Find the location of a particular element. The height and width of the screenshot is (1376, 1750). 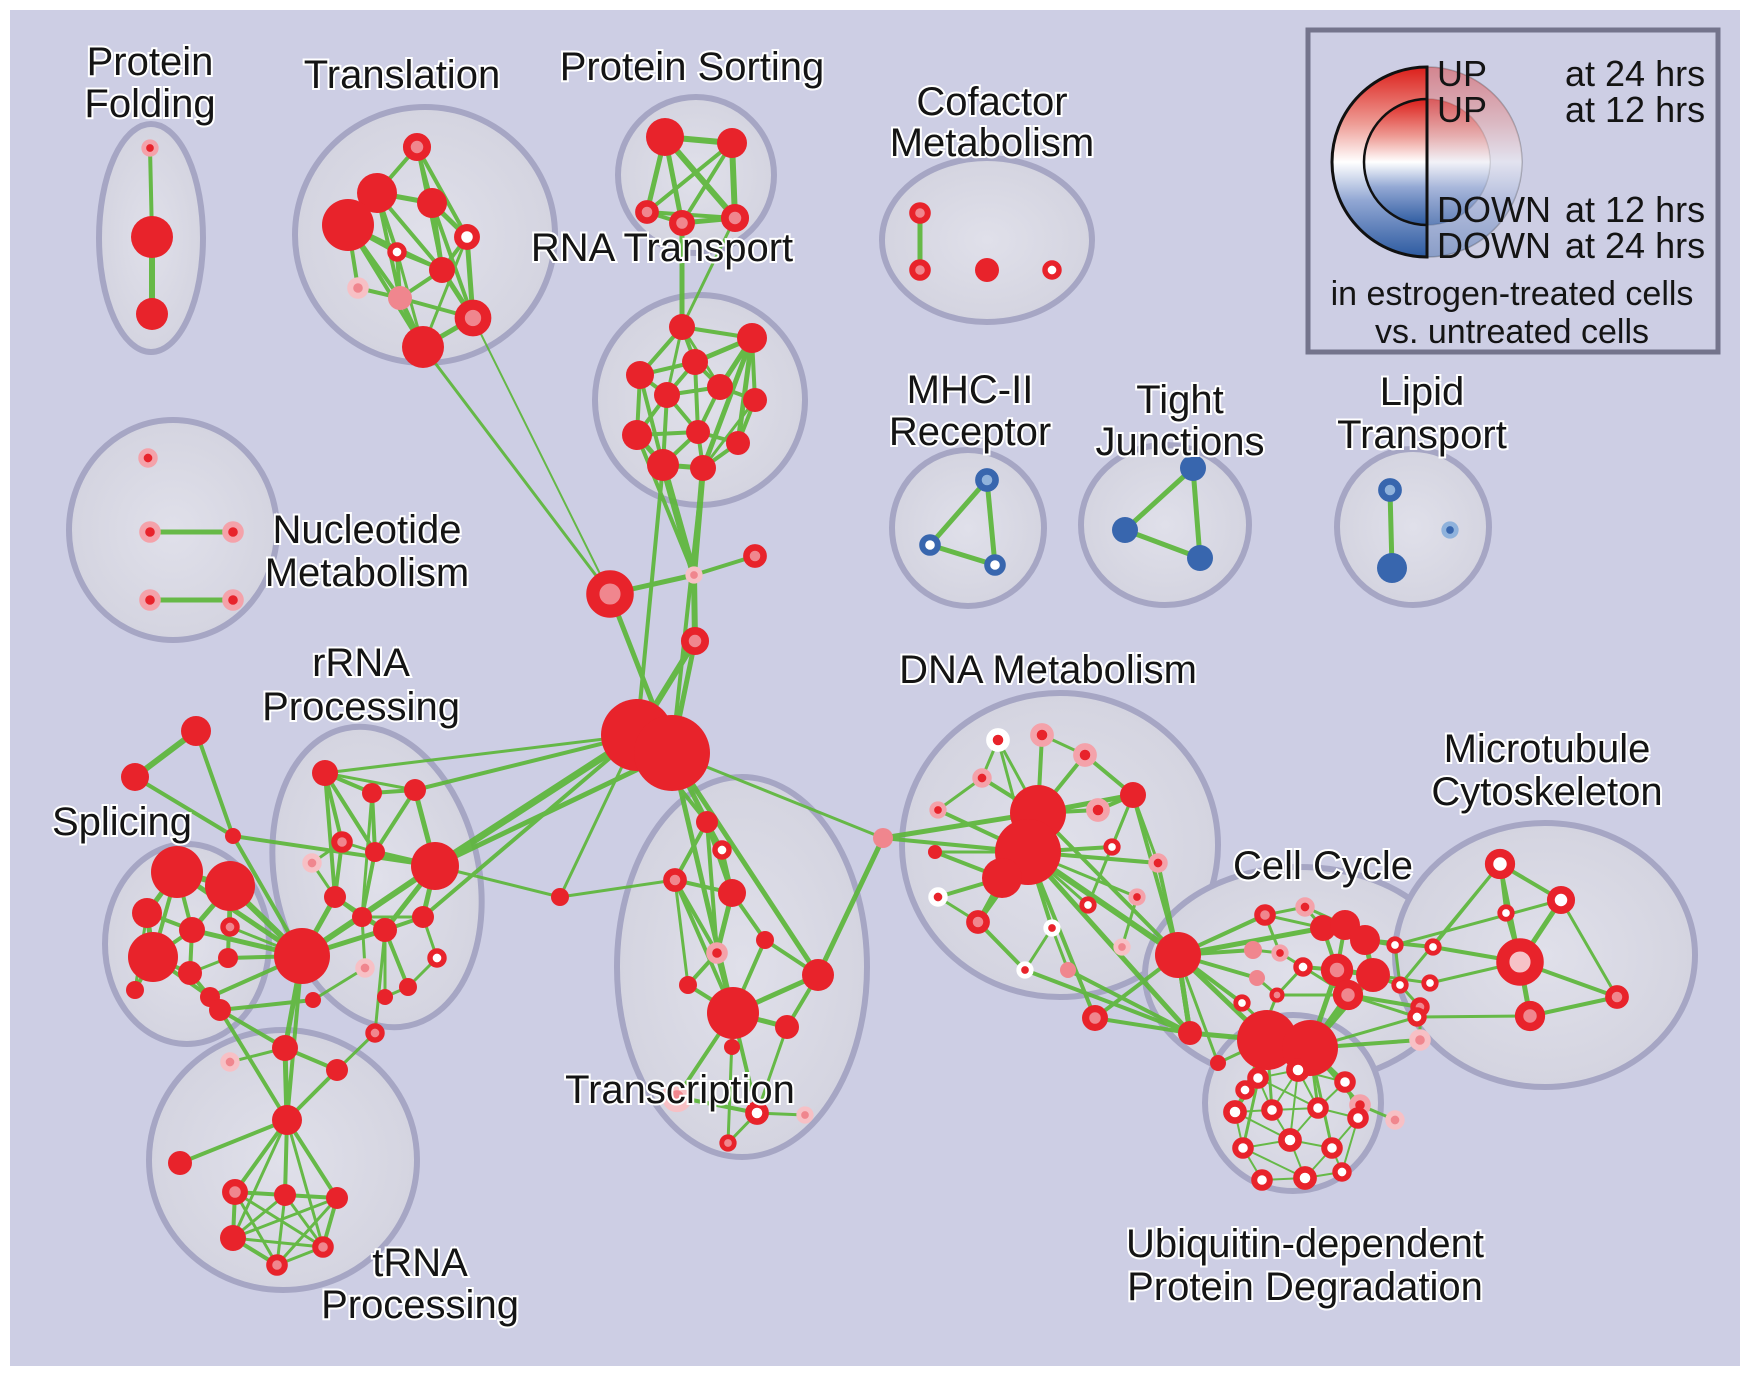

legend-direction-label: DOWN is located at coordinates (1494, 209).